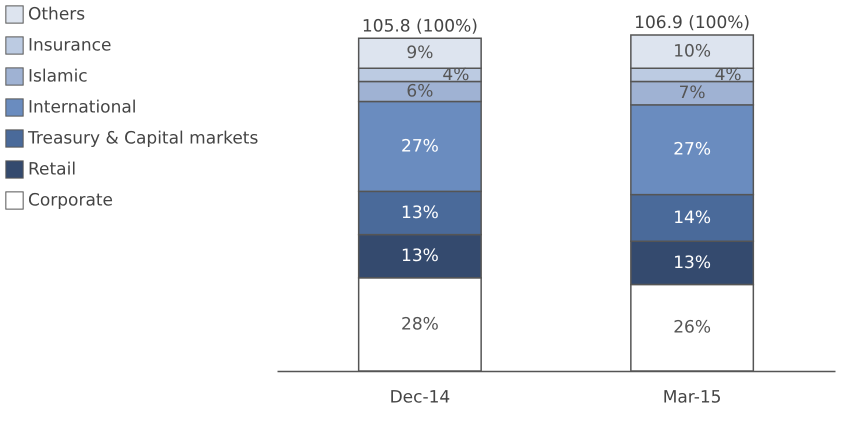  What do you see at coordinates (420, 26) in the screenshot?
I see `total-label: 105.8 (100%)` at bounding box center [420, 26].